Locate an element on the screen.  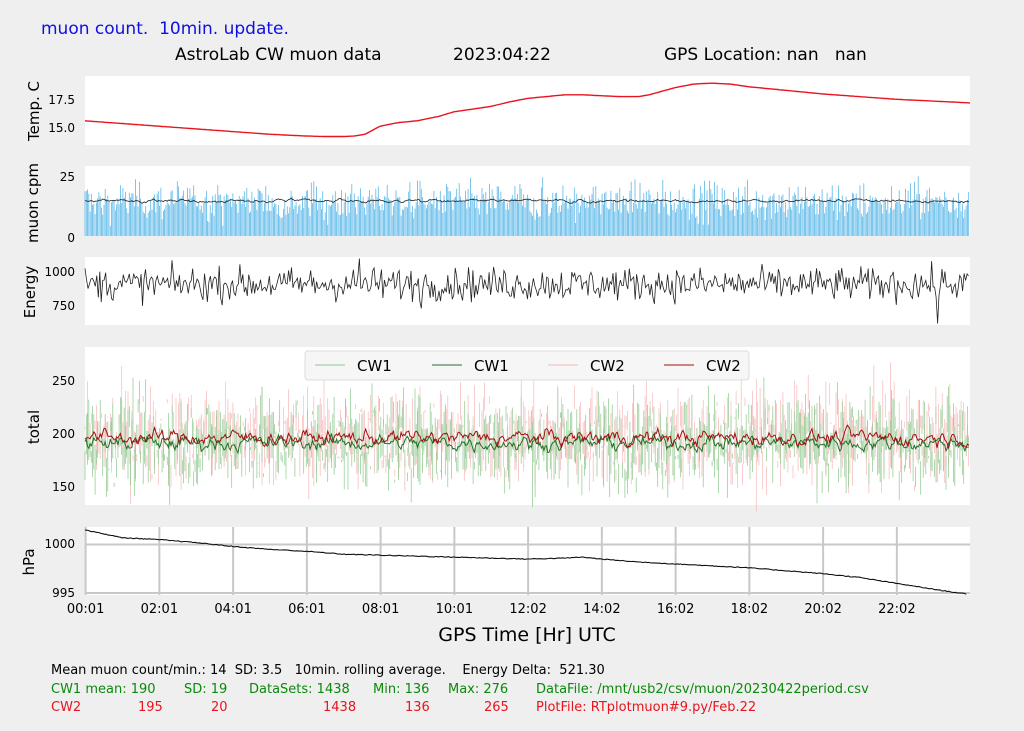
cw2-max: 265 is located at coordinates (496, 707).